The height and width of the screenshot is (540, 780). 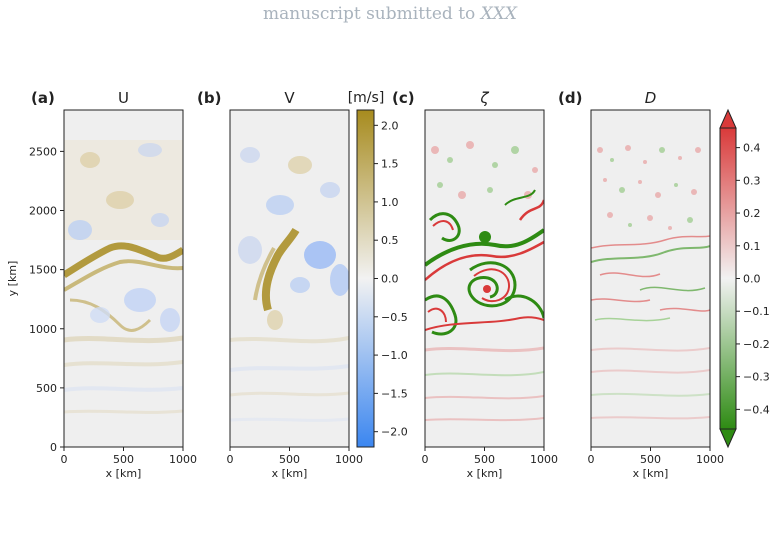 I want to click on colorbar-tick-label: 0.3, so click(x=752, y=180).